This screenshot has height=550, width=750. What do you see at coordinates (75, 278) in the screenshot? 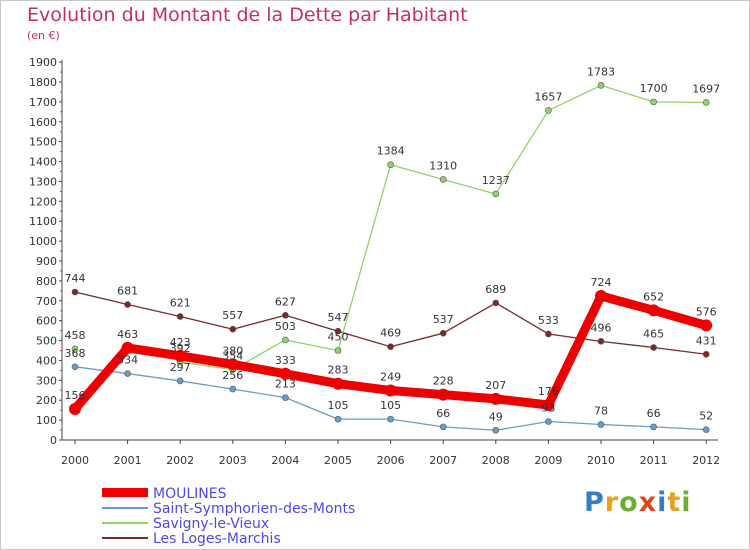
I see `data-label: 744` at bounding box center [75, 278].